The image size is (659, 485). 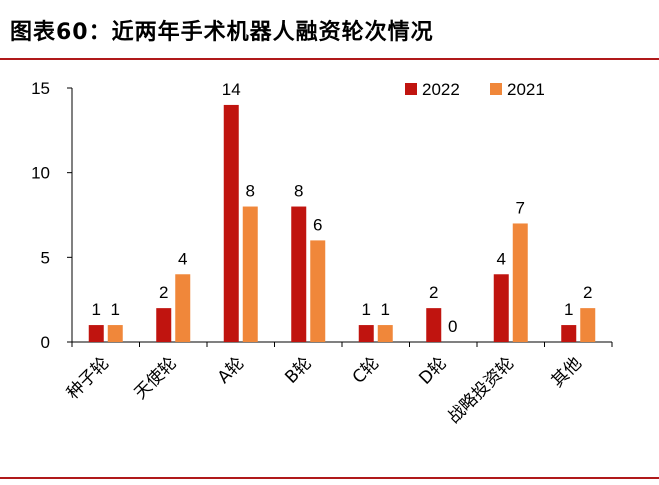 What do you see at coordinates (317, 224) in the screenshot?
I see `data-label-2021: 6` at bounding box center [317, 224].